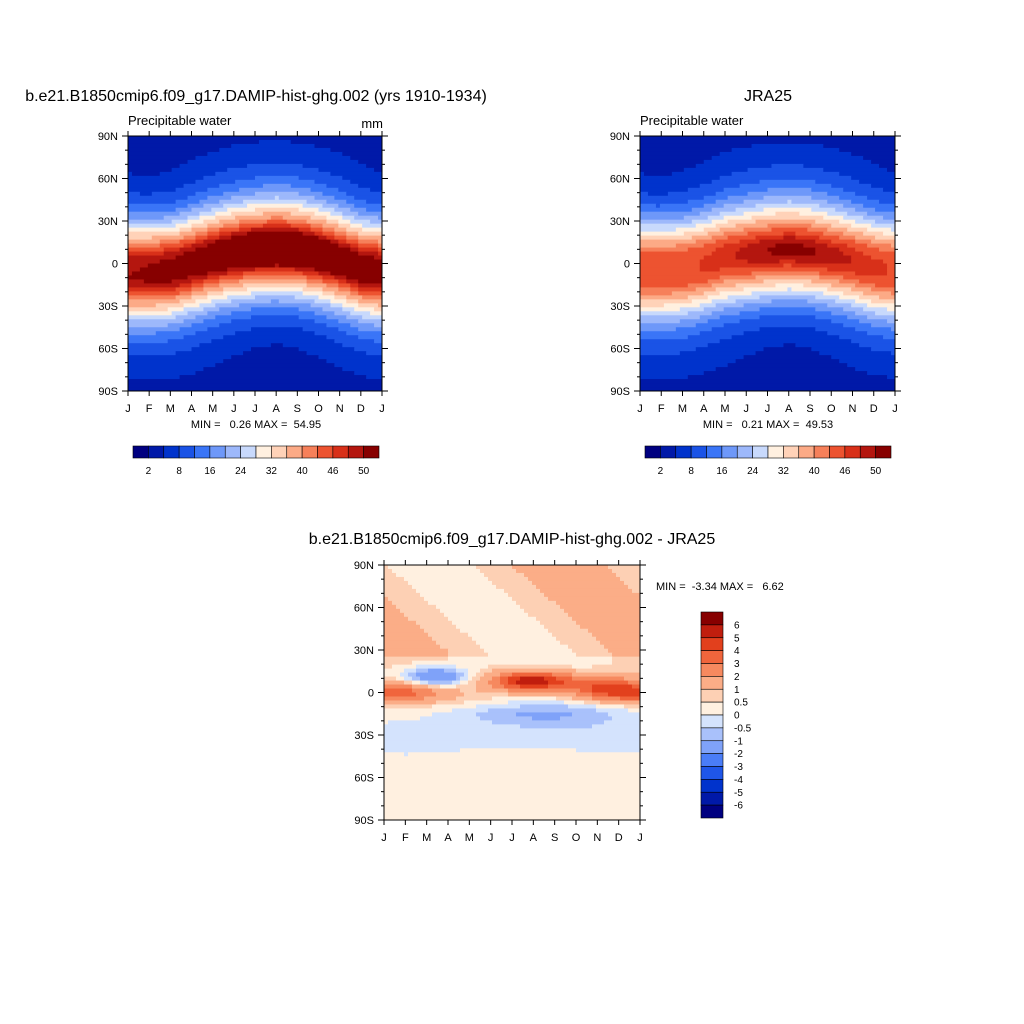  I want to click on colorbar-label: 24, so click(241, 471).